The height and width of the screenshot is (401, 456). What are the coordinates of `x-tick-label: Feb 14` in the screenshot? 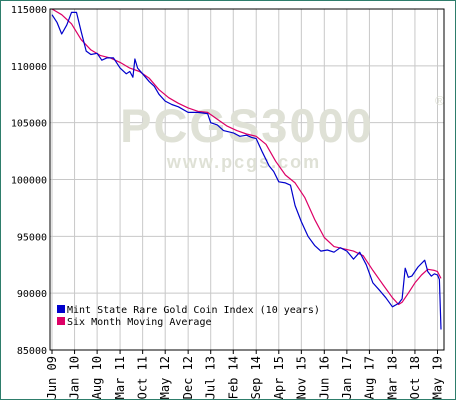 It's located at (233, 377).